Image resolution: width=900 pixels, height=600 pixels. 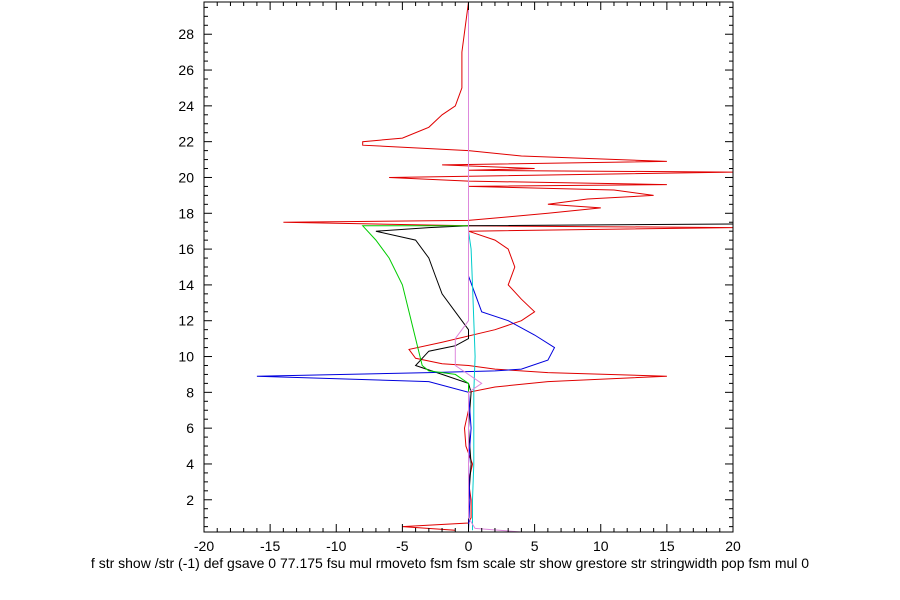 I want to click on x-tick-label: 20, so click(x=733, y=546).